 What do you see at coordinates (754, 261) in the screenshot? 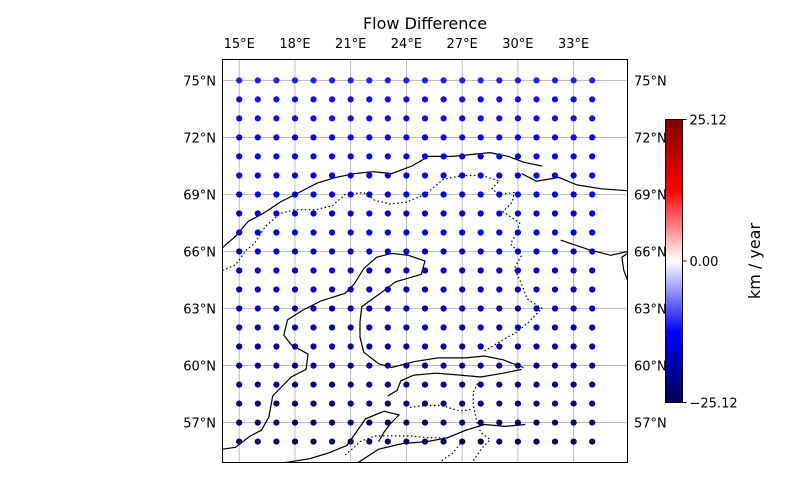
I see `colorbar-label: km / year` at bounding box center [754, 261].